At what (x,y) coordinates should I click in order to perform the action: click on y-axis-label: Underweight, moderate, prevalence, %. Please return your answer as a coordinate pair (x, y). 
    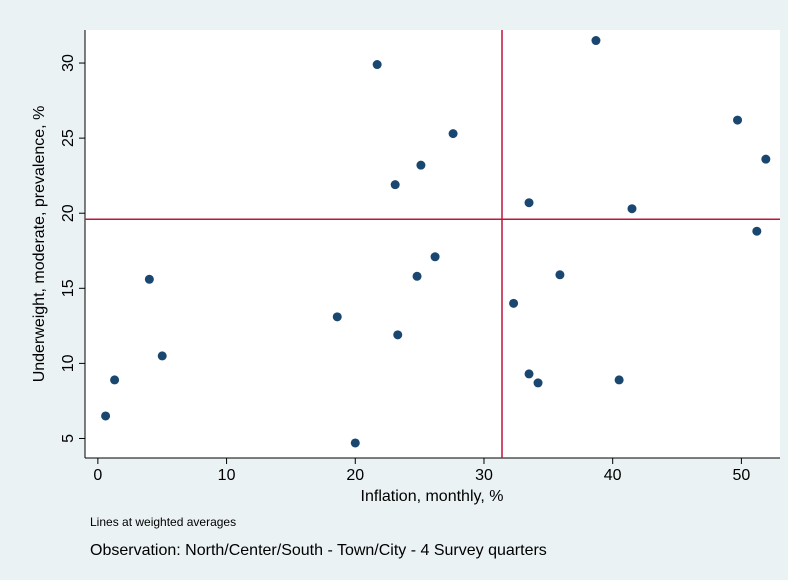
    Looking at the image, I should click on (39, 244).